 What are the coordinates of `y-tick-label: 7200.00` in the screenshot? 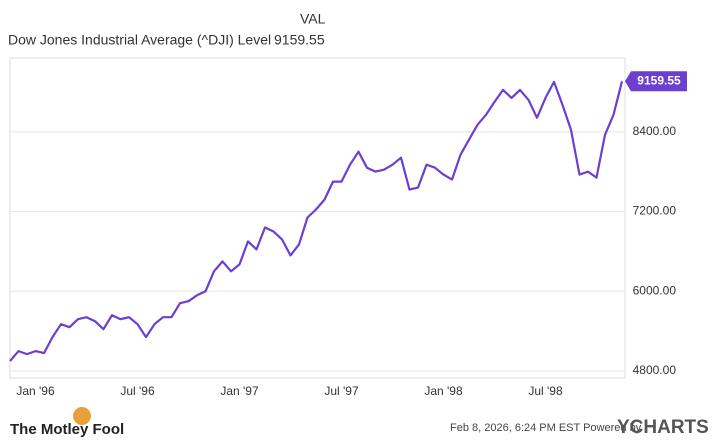 It's located at (655, 211).